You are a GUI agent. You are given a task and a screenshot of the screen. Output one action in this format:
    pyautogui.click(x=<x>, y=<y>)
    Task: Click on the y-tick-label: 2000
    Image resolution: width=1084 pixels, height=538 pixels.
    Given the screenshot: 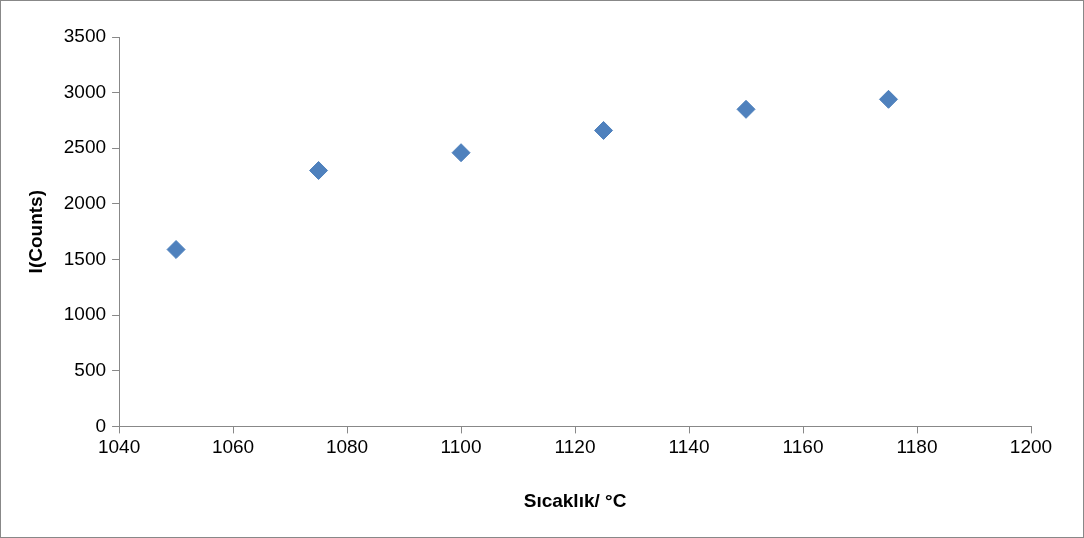 What is the action you would take?
    pyautogui.click(x=85, y=203)
    